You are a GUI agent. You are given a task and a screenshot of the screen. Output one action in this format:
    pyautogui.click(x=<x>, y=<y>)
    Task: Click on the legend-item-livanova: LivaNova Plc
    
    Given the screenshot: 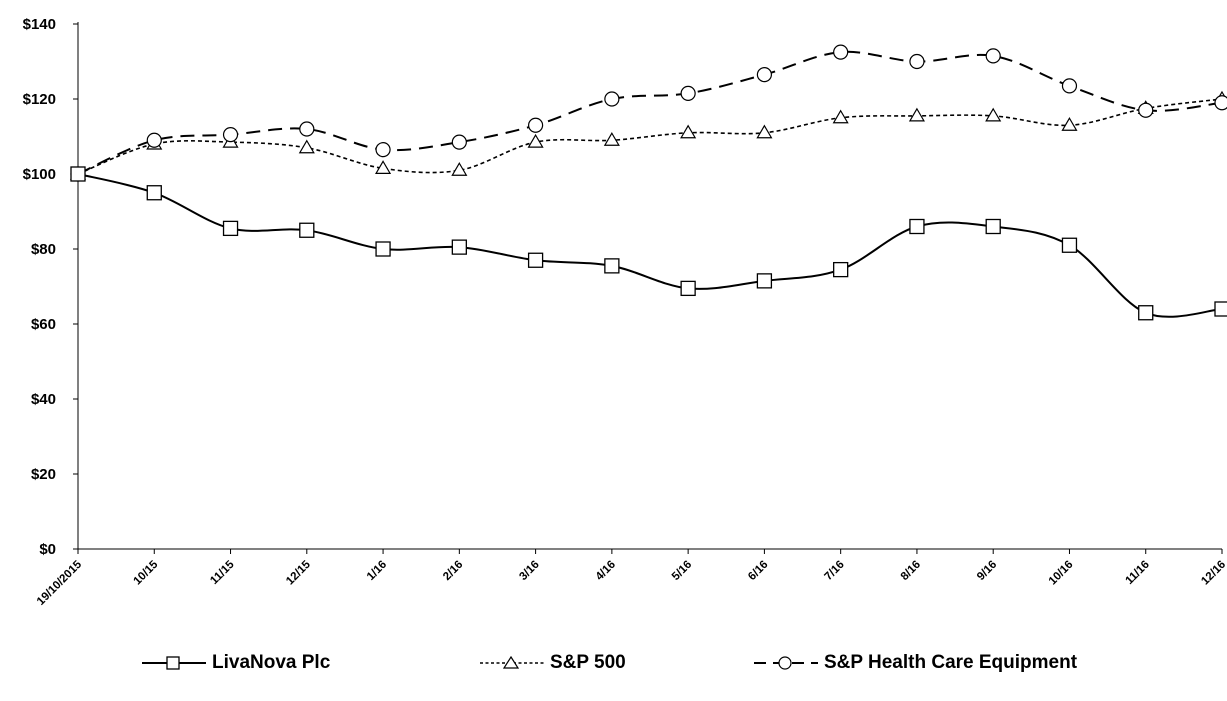 What is the action you would take?
    pyautogui.click(x=235, y=663)
    